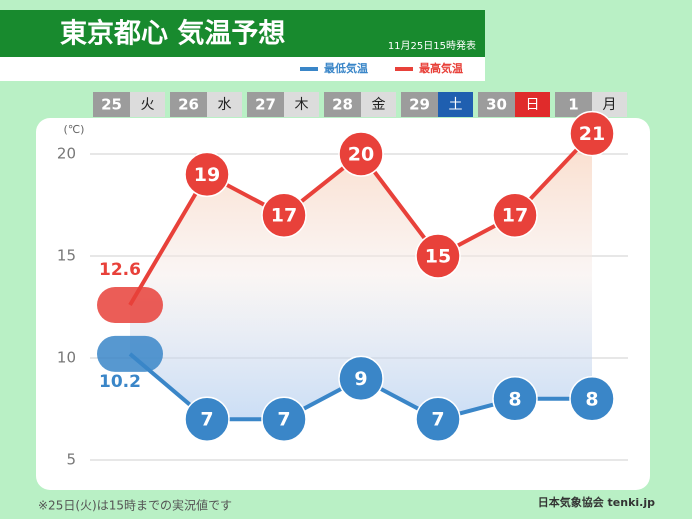  What do you see at coordinates (441, 68) in the screenshot?
I see `legend-label: 最高気温` at bounding box center [441, 68].